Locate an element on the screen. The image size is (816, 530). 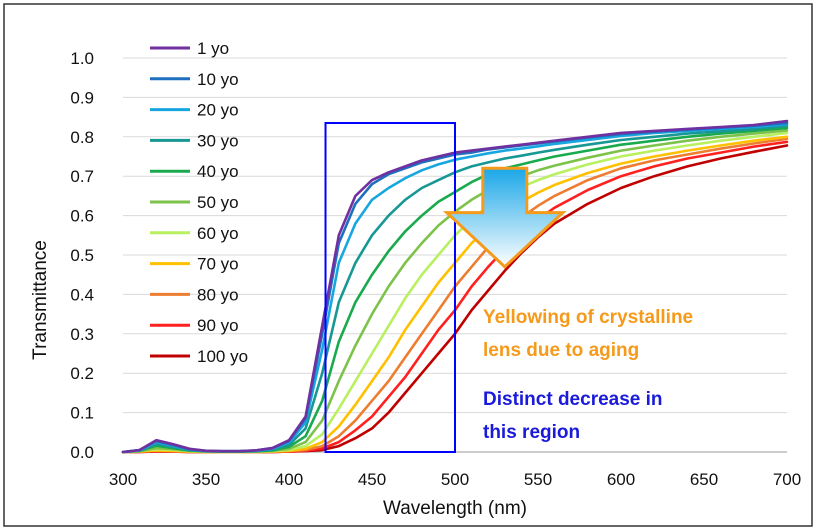
legend-label: 100 yo is located at coordinates (222, 356).